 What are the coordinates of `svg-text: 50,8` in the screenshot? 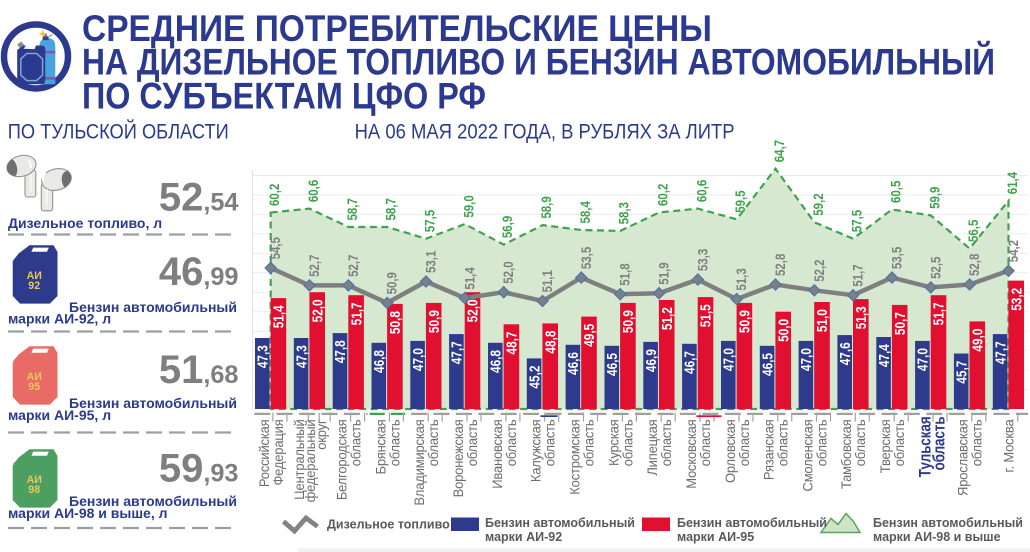 It's located at (395, 322).